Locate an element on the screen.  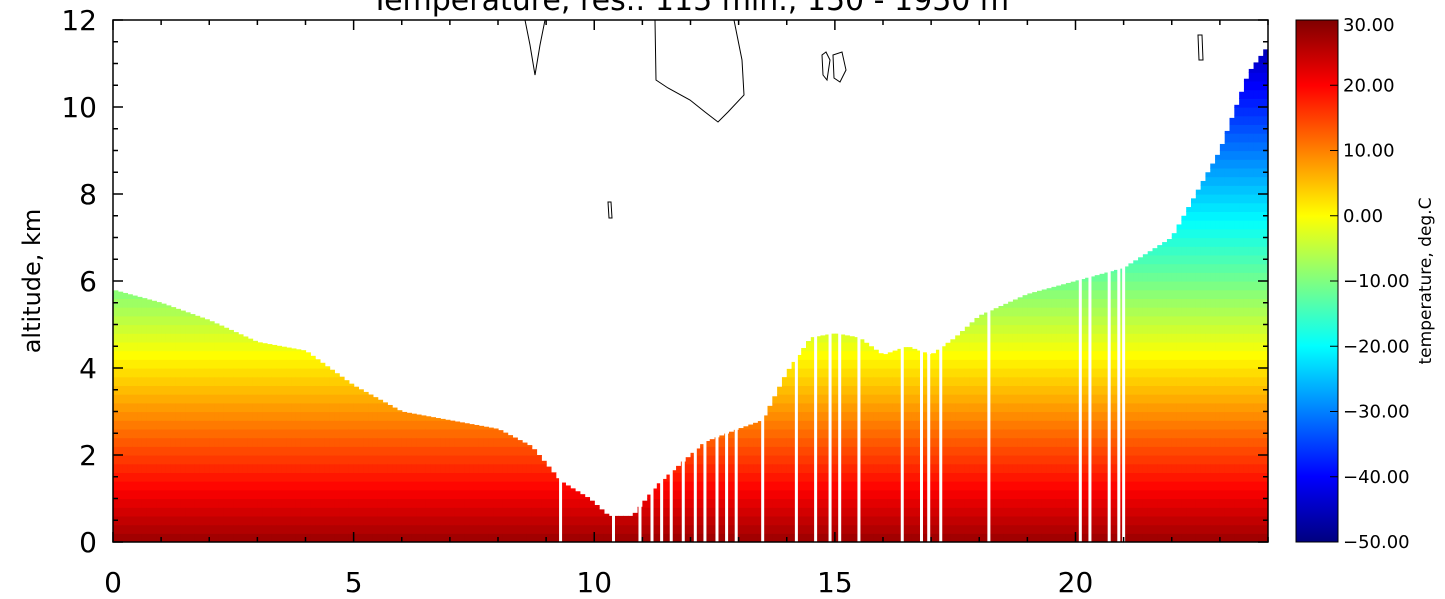
y-tick-label-8: 8 is located at coordinates (88, 194).